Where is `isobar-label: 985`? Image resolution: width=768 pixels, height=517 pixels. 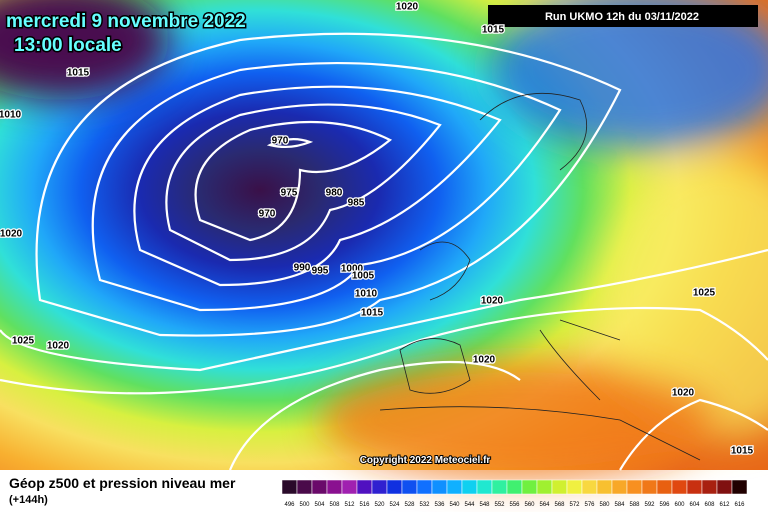
isobar-label: 985 is located at coordinates (356, 203).